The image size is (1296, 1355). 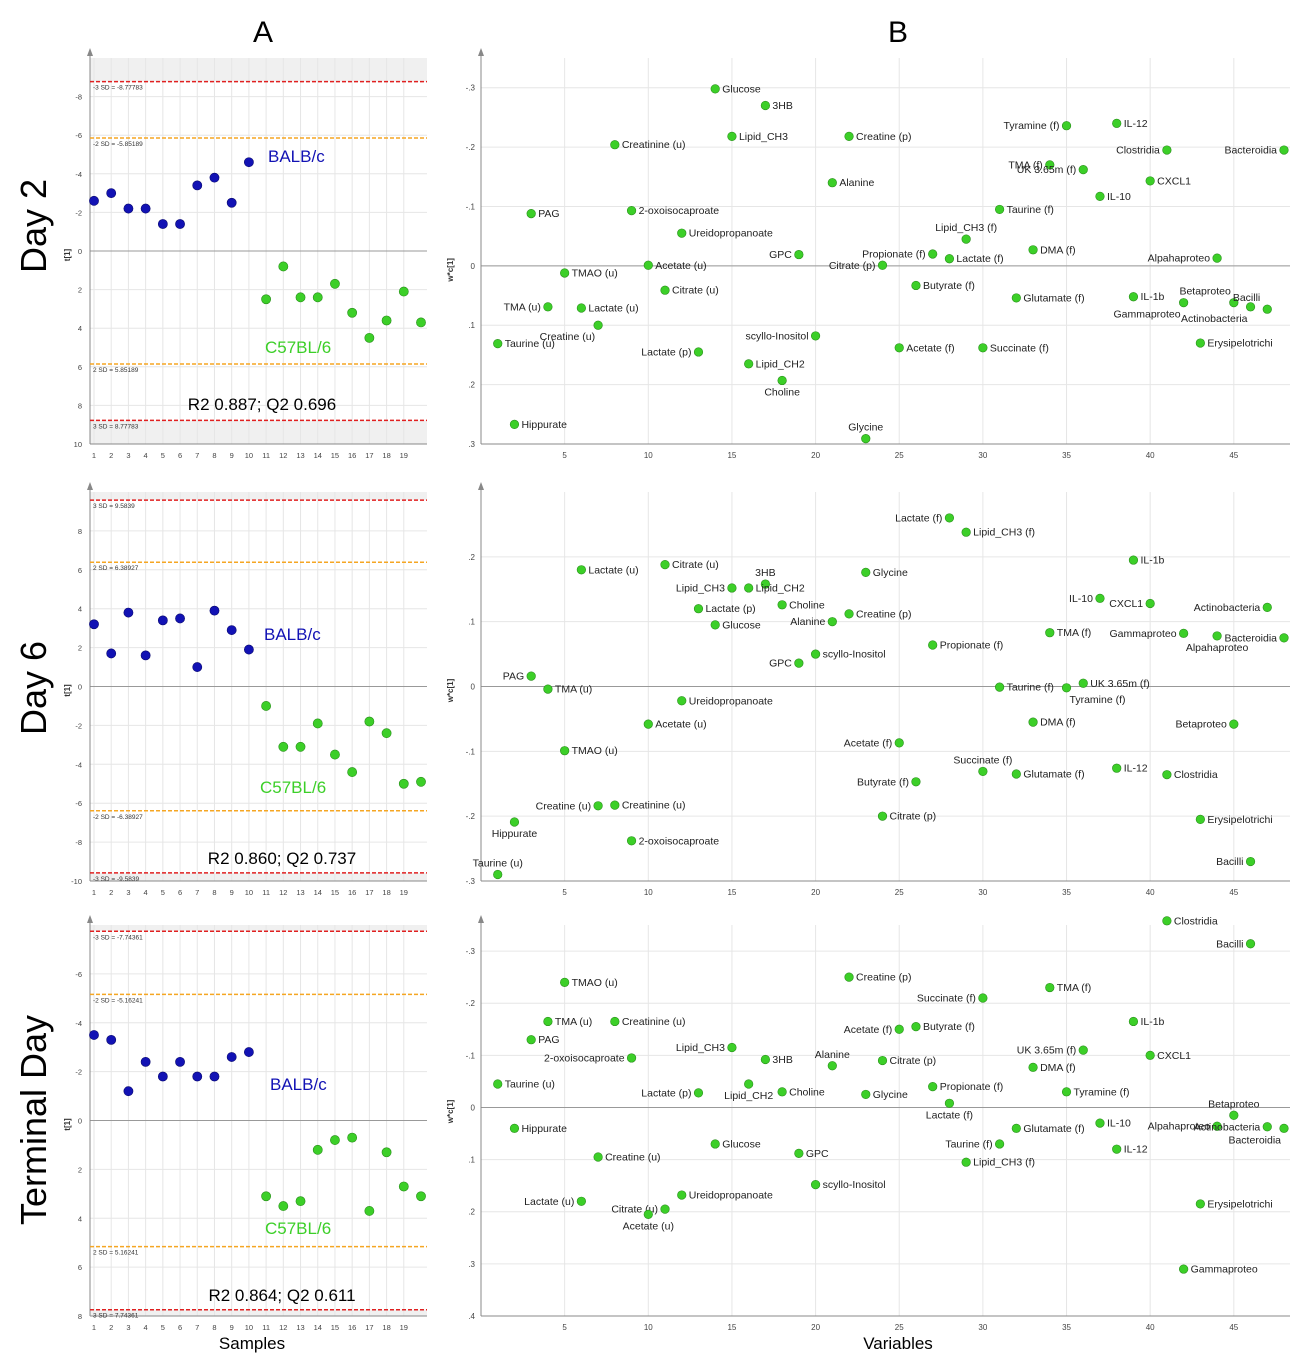 I want to click on y-tick-label: .2, so click(x=471, y=385).